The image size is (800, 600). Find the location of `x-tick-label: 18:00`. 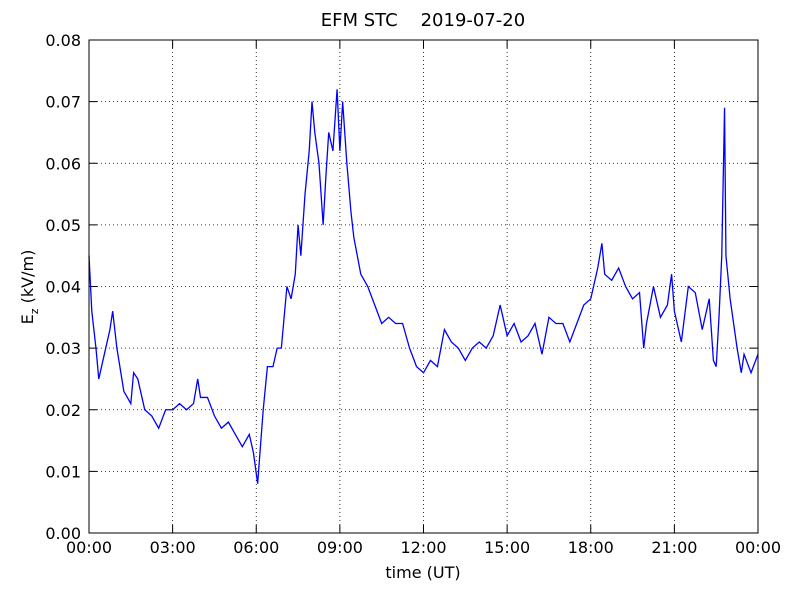

x-tick-label: 18:00 is located at coordinates (591, 547).